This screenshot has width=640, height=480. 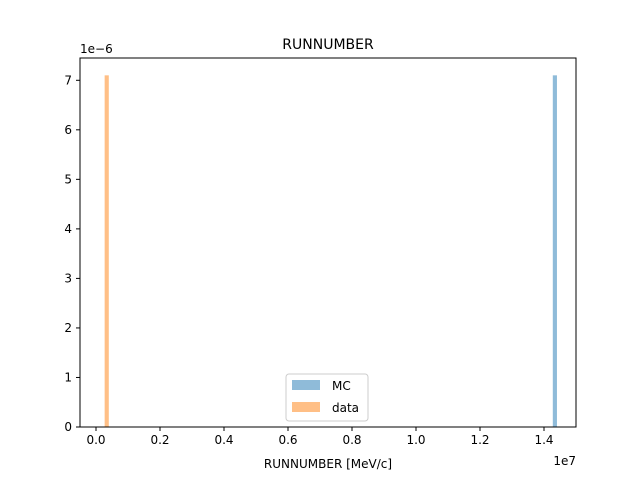 What do you see at coordinates (564, 461) in the screenshot?
I see `x-scale-label: 1e7` at bounding box center [564, 461].